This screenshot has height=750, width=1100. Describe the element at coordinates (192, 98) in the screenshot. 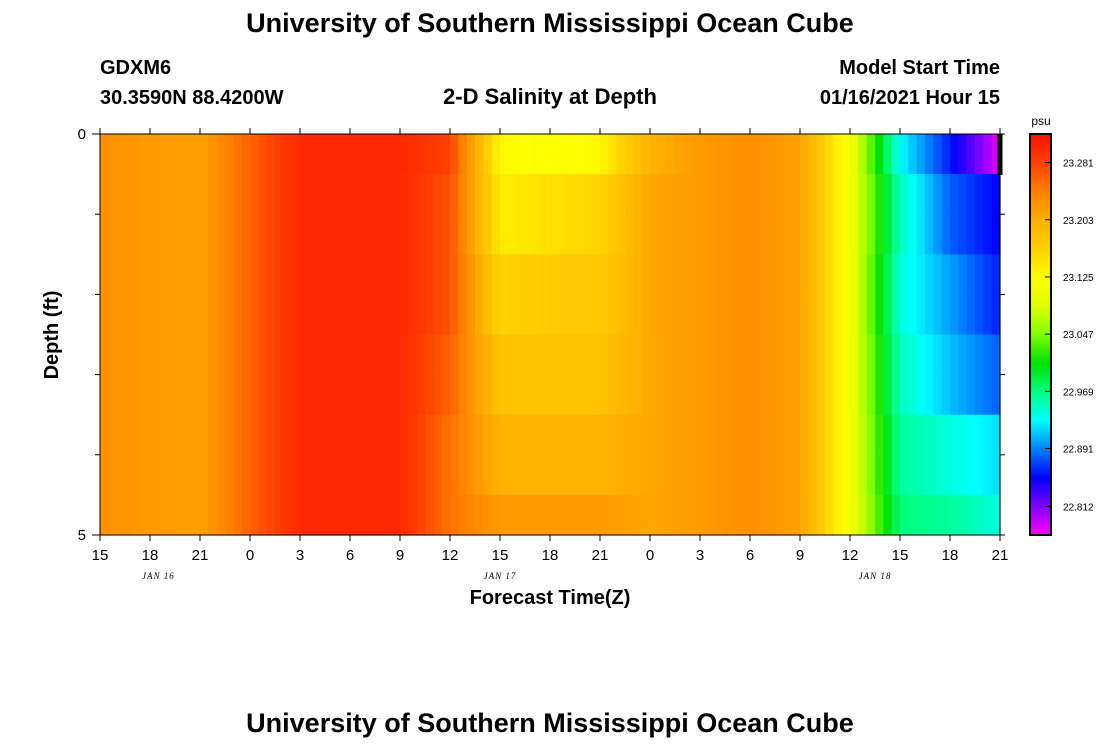

I see `station-coords: 30.3590N 88.4200W` at that location.